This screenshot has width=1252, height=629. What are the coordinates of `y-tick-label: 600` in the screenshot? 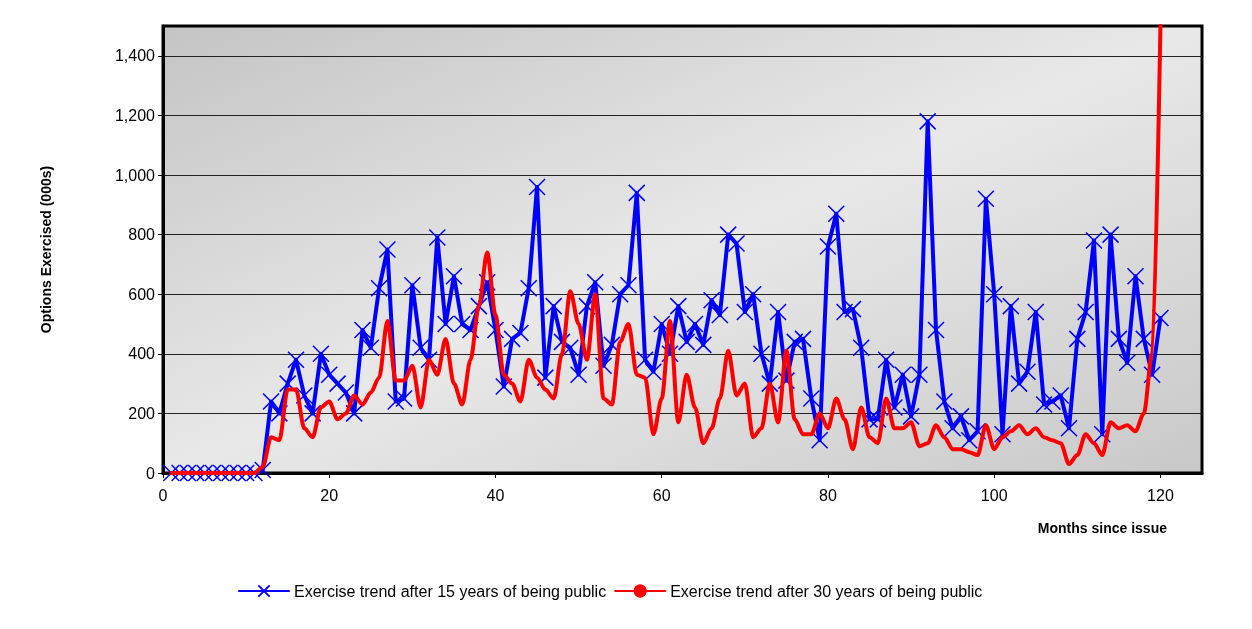 It's located at (142, 294).